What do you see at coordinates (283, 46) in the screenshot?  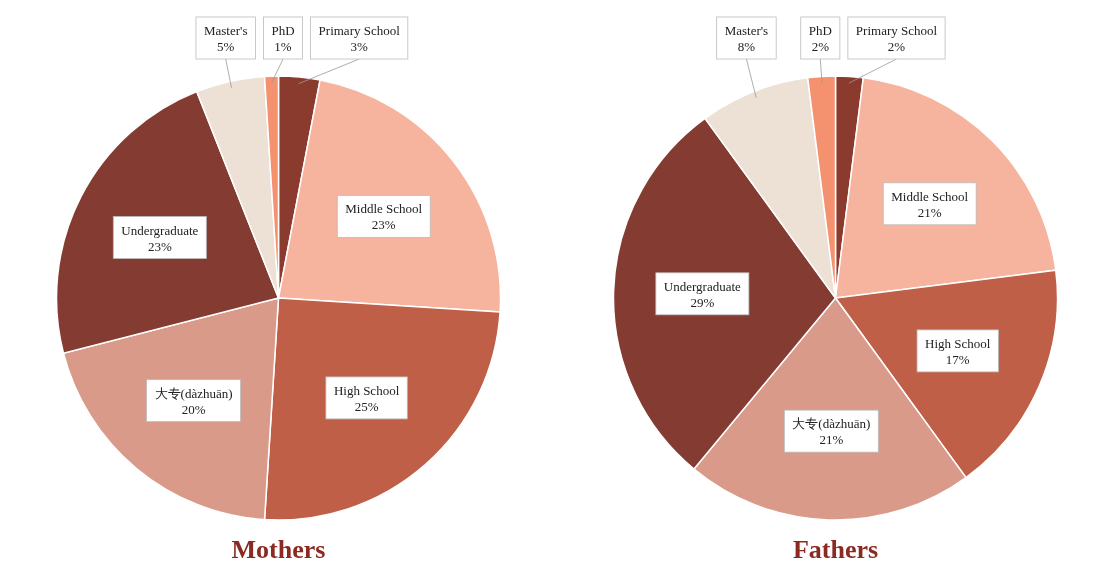 I see `data-label: 1%` at bounding box center [283, 46].